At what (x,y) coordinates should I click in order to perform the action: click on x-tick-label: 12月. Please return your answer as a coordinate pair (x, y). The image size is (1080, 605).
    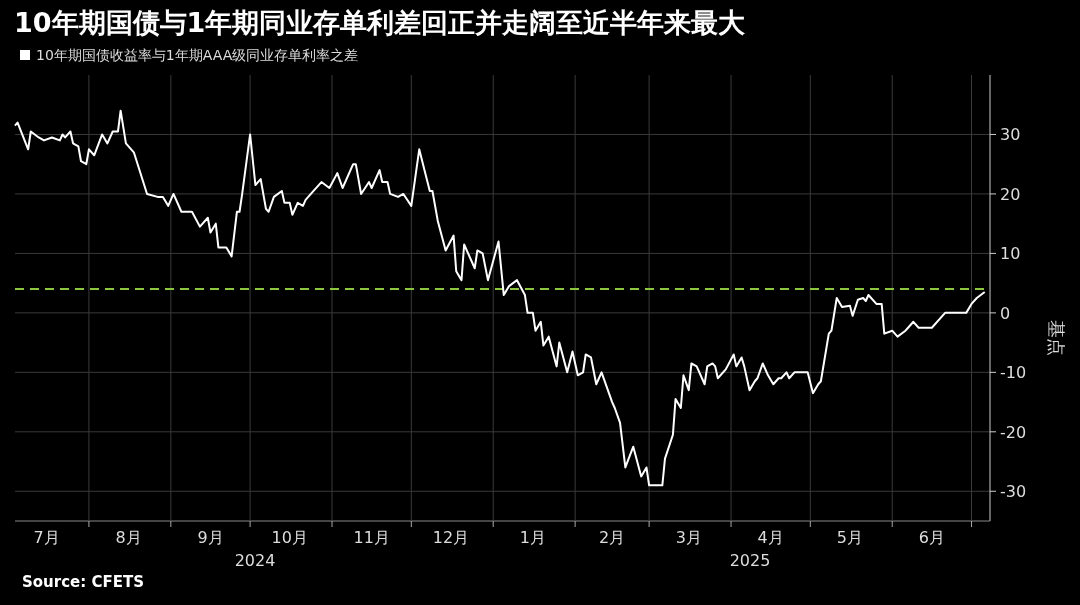
    Looking at the image, I should click on (451, 537).